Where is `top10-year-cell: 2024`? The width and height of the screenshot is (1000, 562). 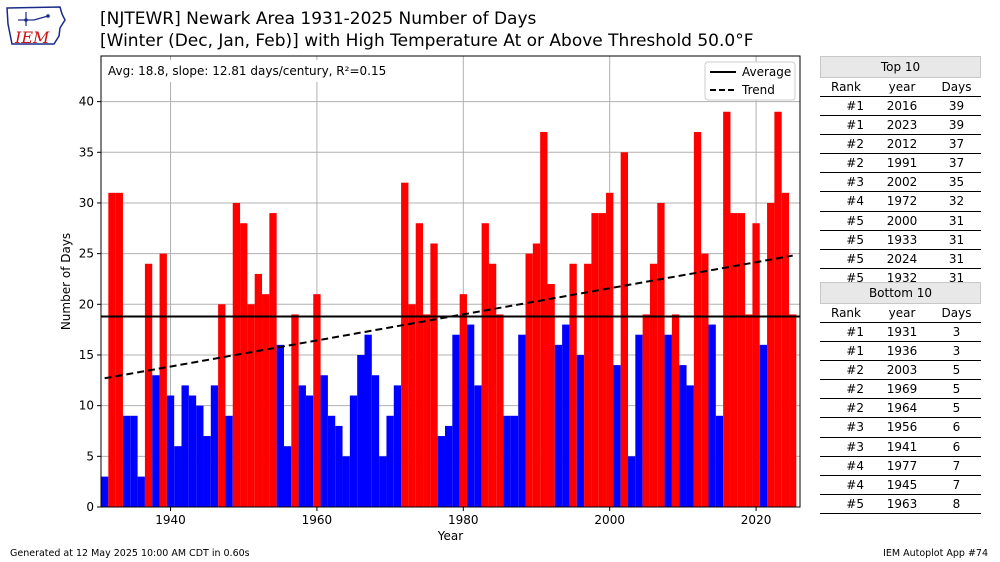
top10-year-cell: 2024 is located at coordinates (902, 258).